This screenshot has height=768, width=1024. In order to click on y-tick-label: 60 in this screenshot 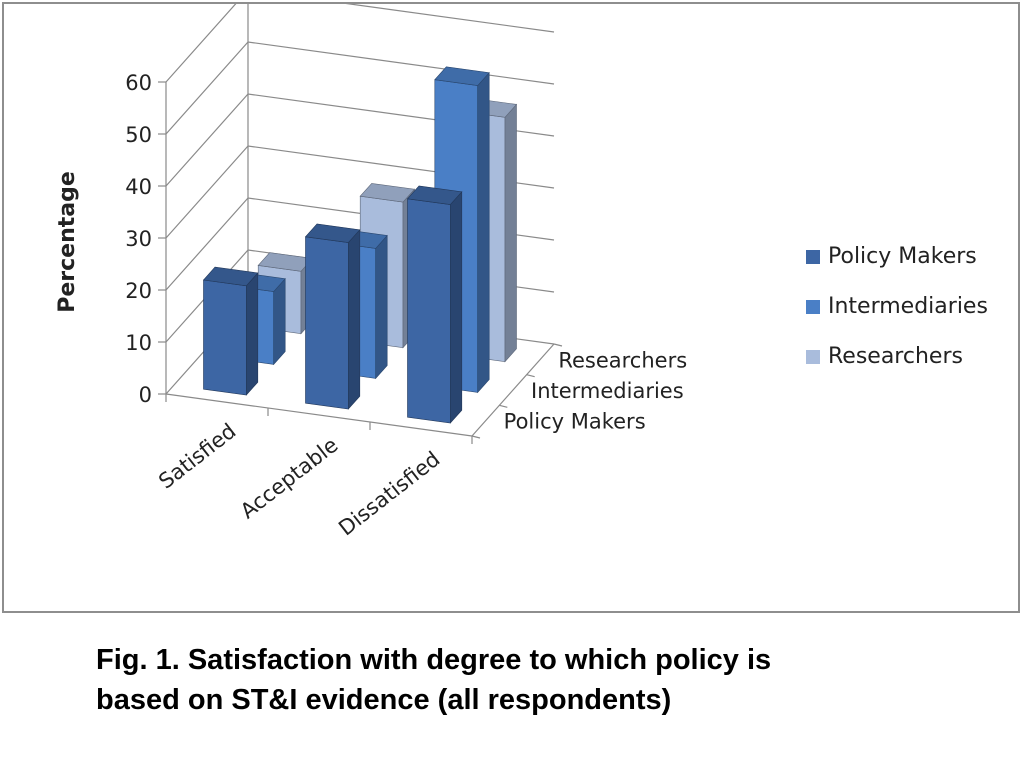, I will do `click(138, 83)`.